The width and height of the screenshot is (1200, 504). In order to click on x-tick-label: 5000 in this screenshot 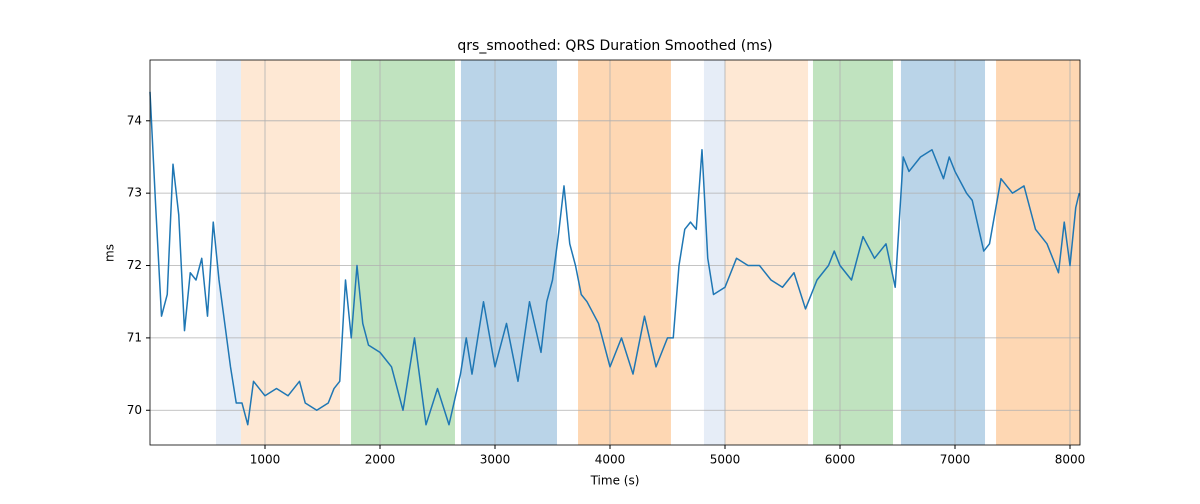, I will do `click(725, 460)`.